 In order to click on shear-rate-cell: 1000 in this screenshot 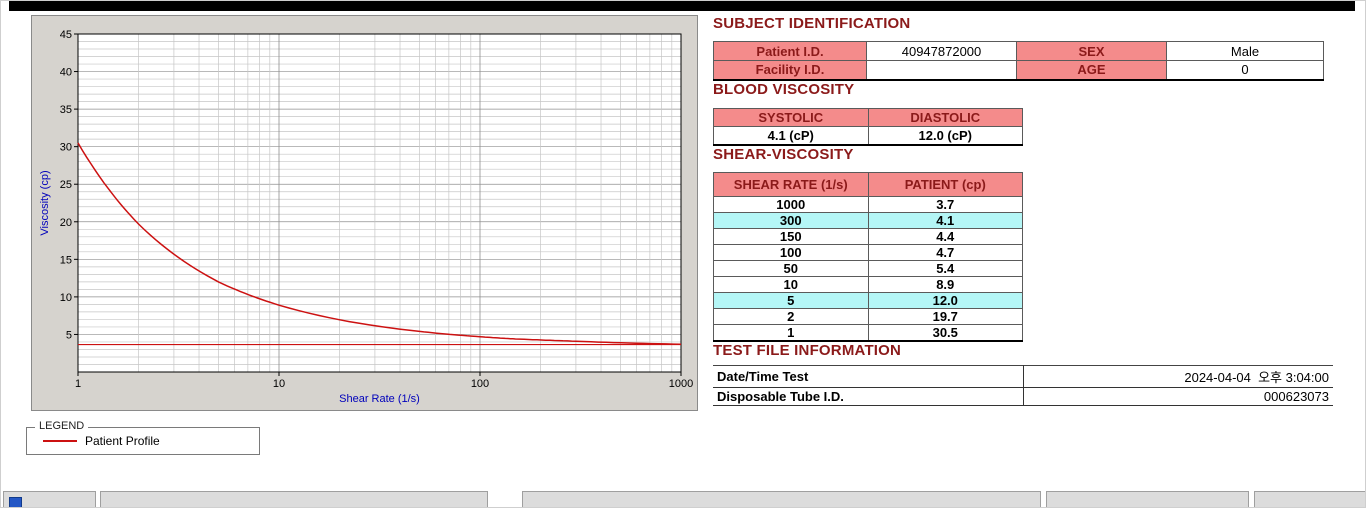, I will do `click(791, 204)`.